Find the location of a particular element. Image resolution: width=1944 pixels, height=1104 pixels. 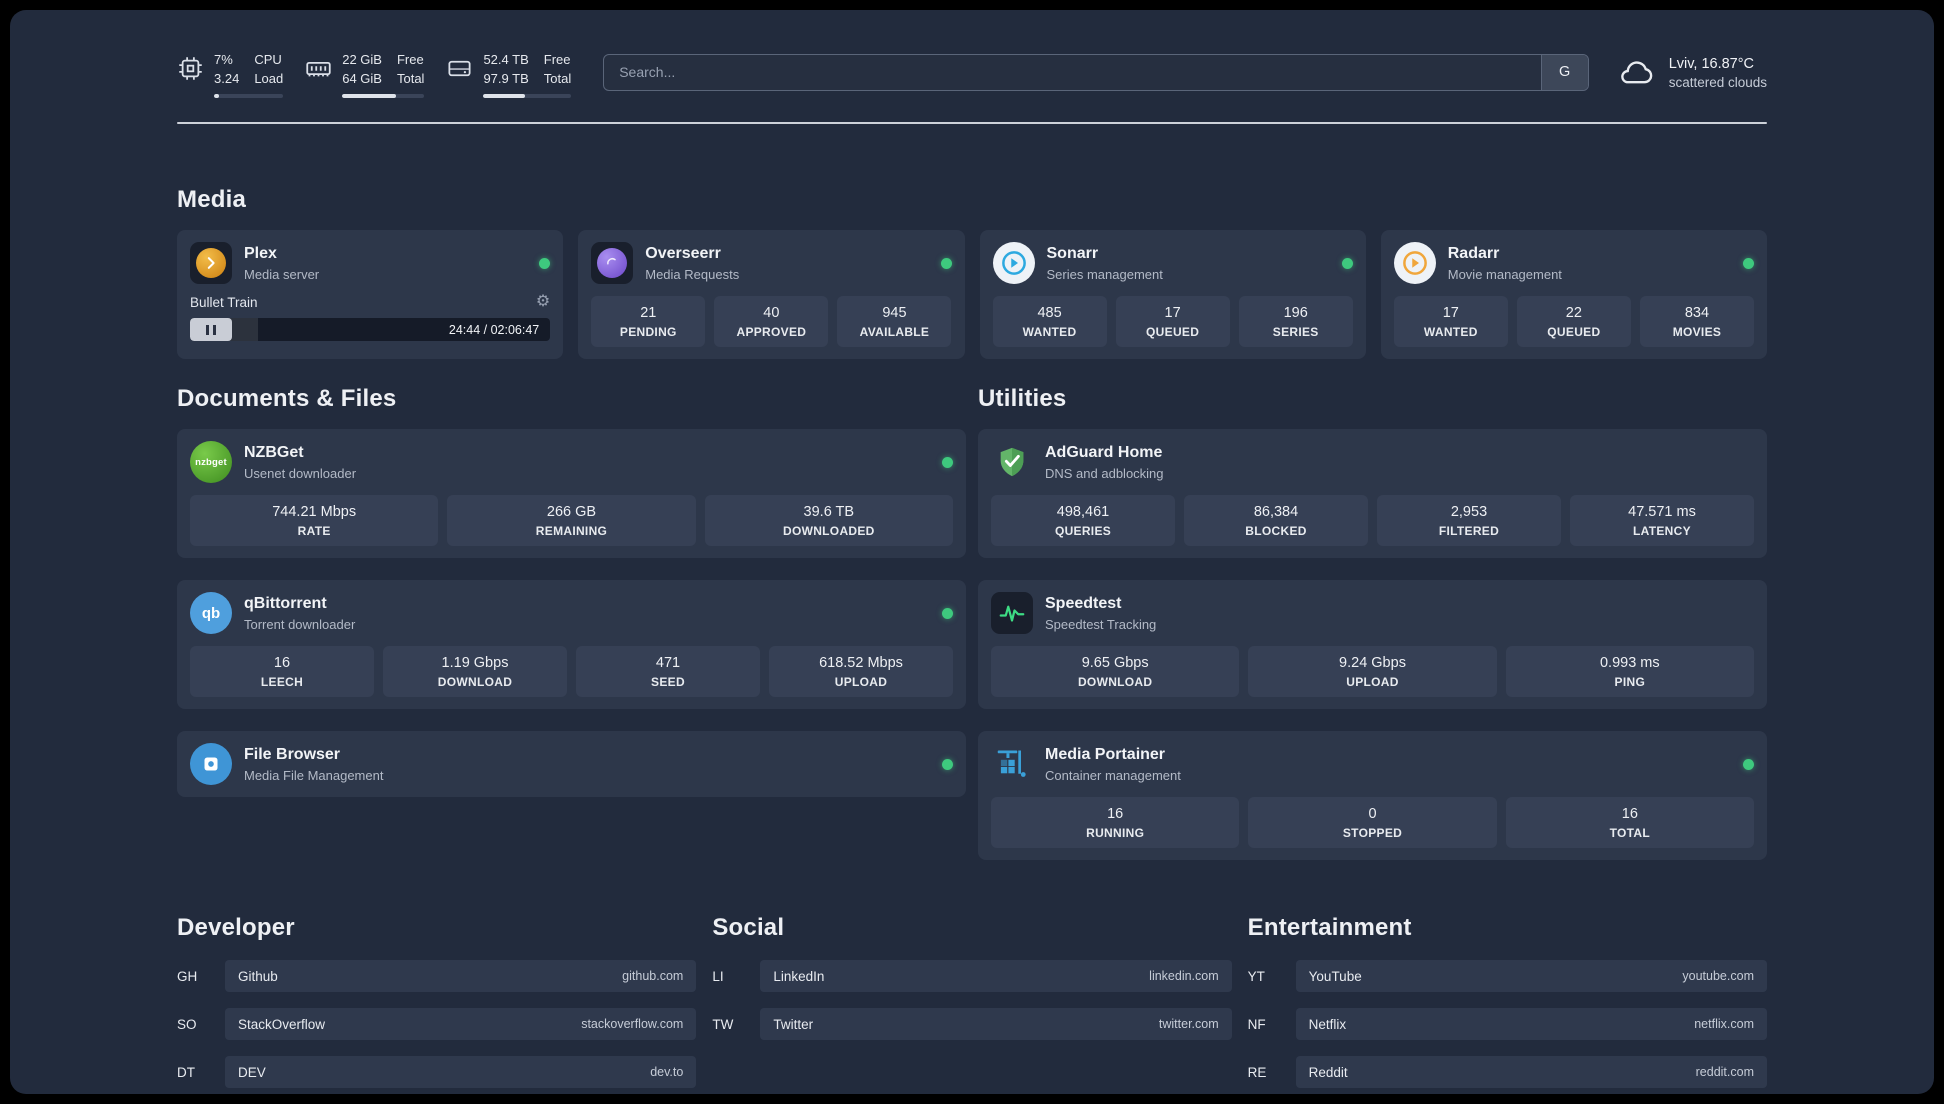

section-title-social: Social is located at coordinates (748, 927).